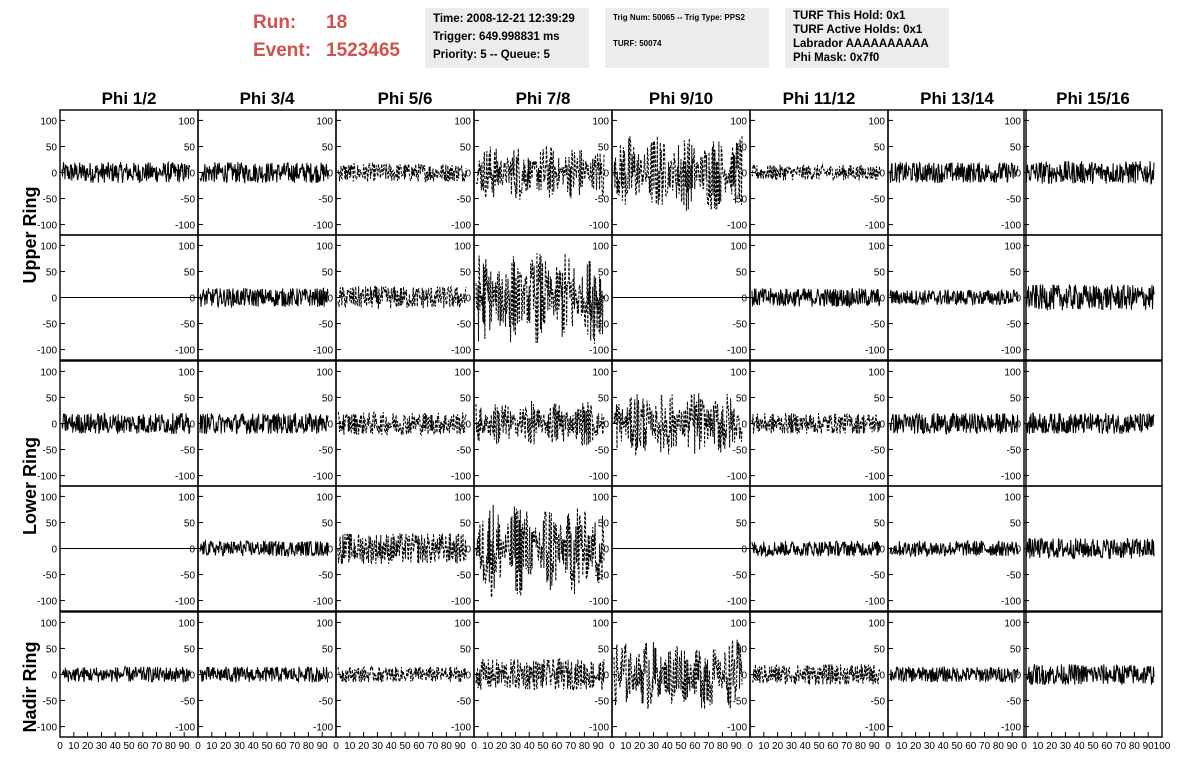  What do you see at coordinates (957, 746) in the screenshot?
I see `x-tick-label: 50` at bounding box center [957, 746].